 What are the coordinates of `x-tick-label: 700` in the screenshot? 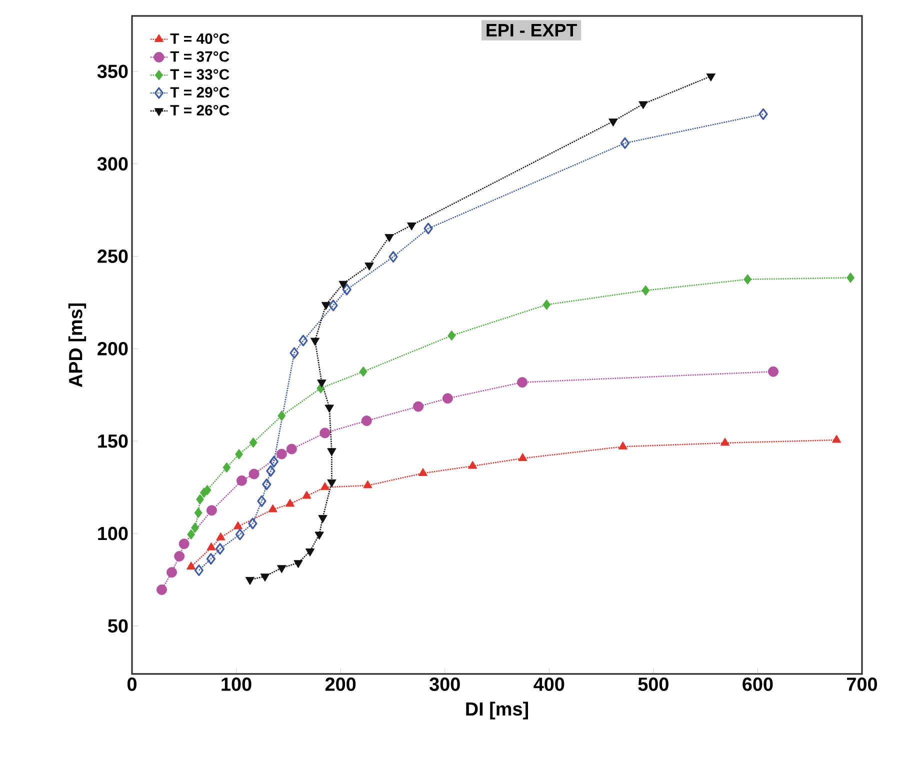 It's located at (862, 684).